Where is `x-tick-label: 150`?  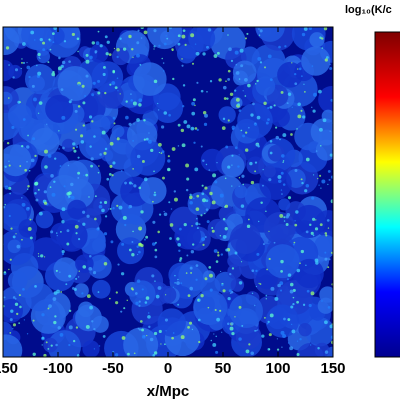 x-tick-label: 150 is located at coordinates (332, 368).